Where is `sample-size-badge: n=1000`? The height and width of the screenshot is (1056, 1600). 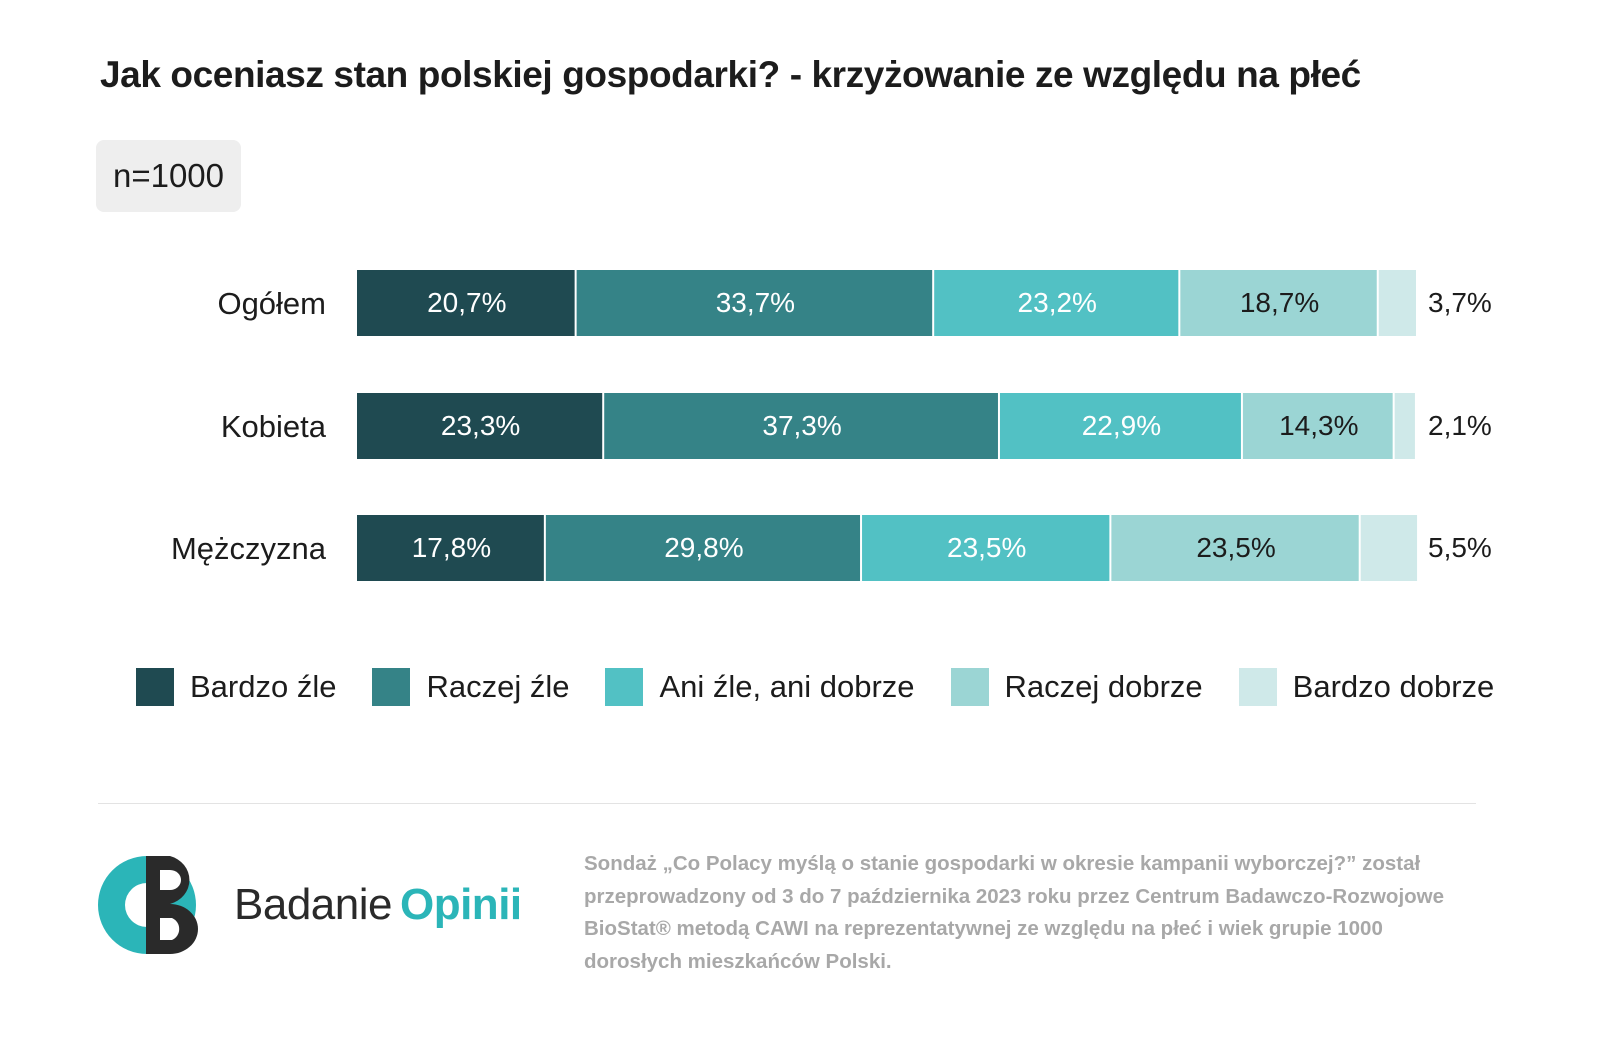 sample-size-badge: n=1000 is located at coordinates (168, 176).